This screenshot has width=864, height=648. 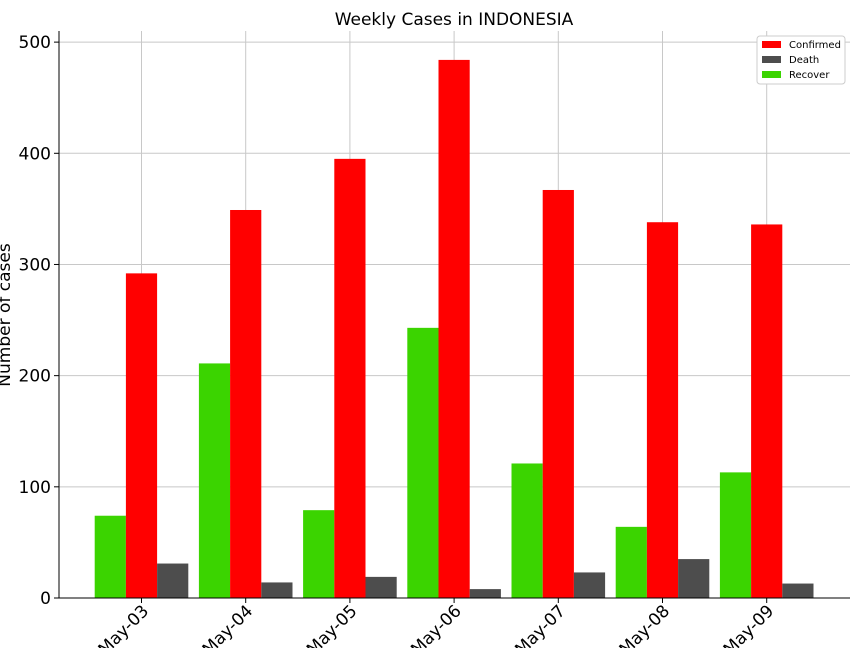 What do you see at coordinates (35, 377) in the screenshot?
I see `y-tick-label: 200` at bounding box center [35, 377].